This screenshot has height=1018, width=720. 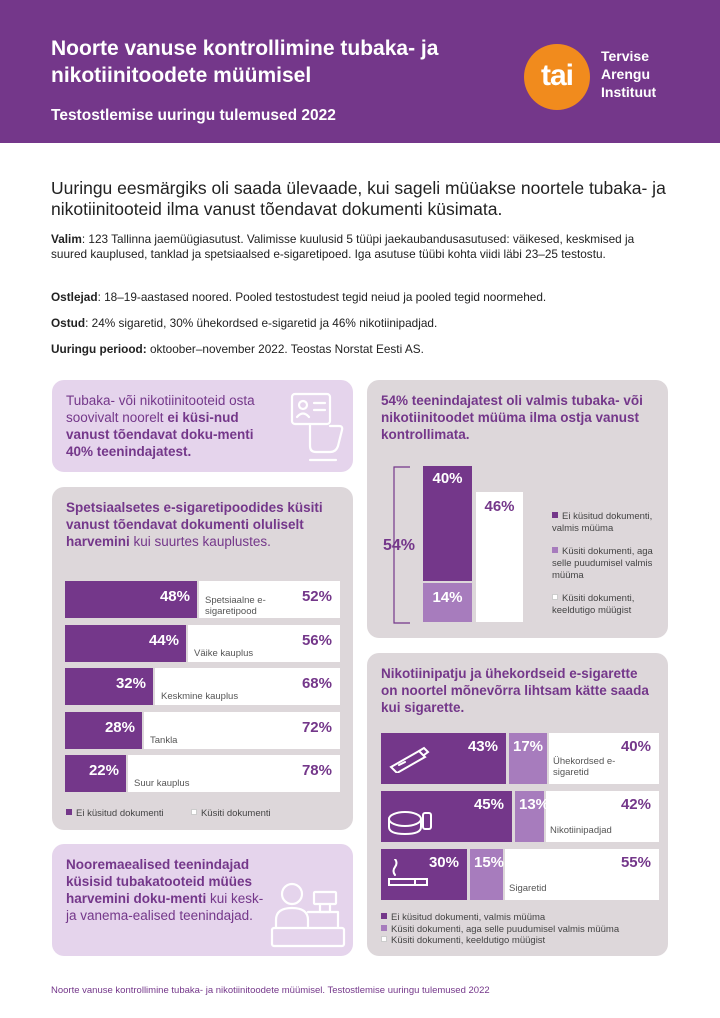 I want to click on logo-line-1: Tervise, so click(x=625, y=56).